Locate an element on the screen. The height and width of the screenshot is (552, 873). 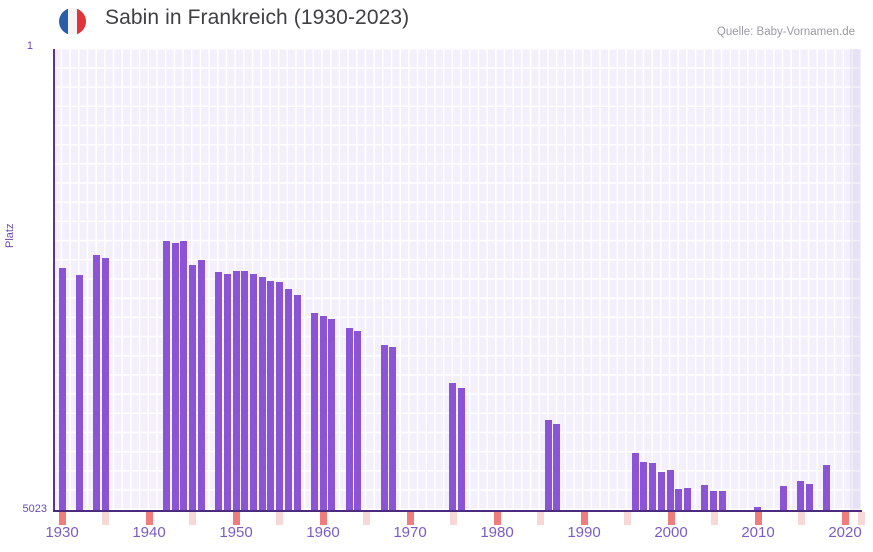
bar-2000 is located at coordinates (644, 486).